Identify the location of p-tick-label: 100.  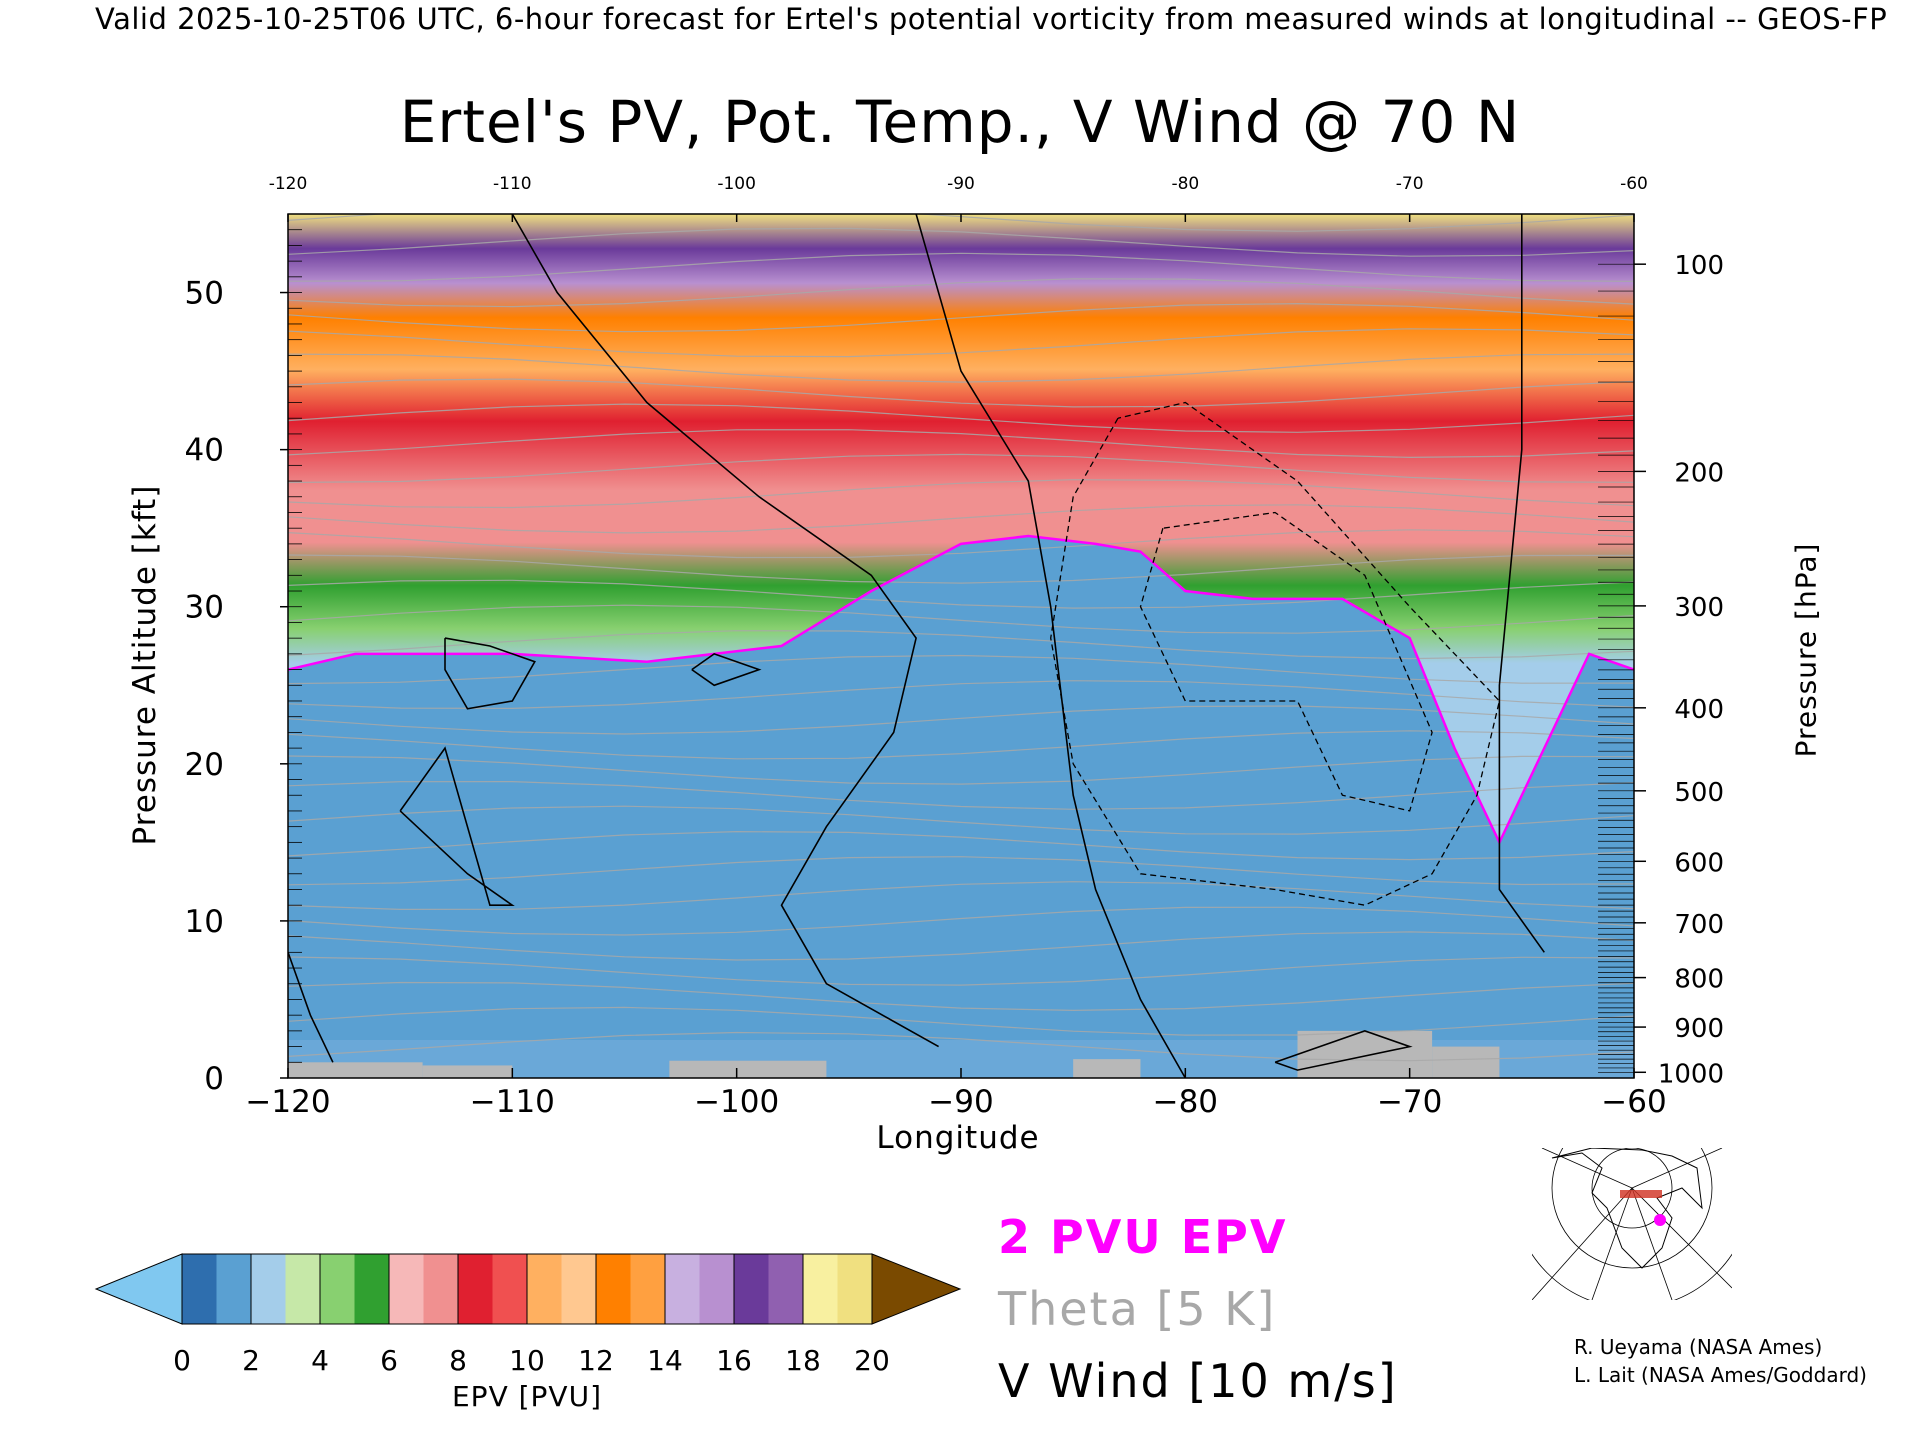
(1699, 266).